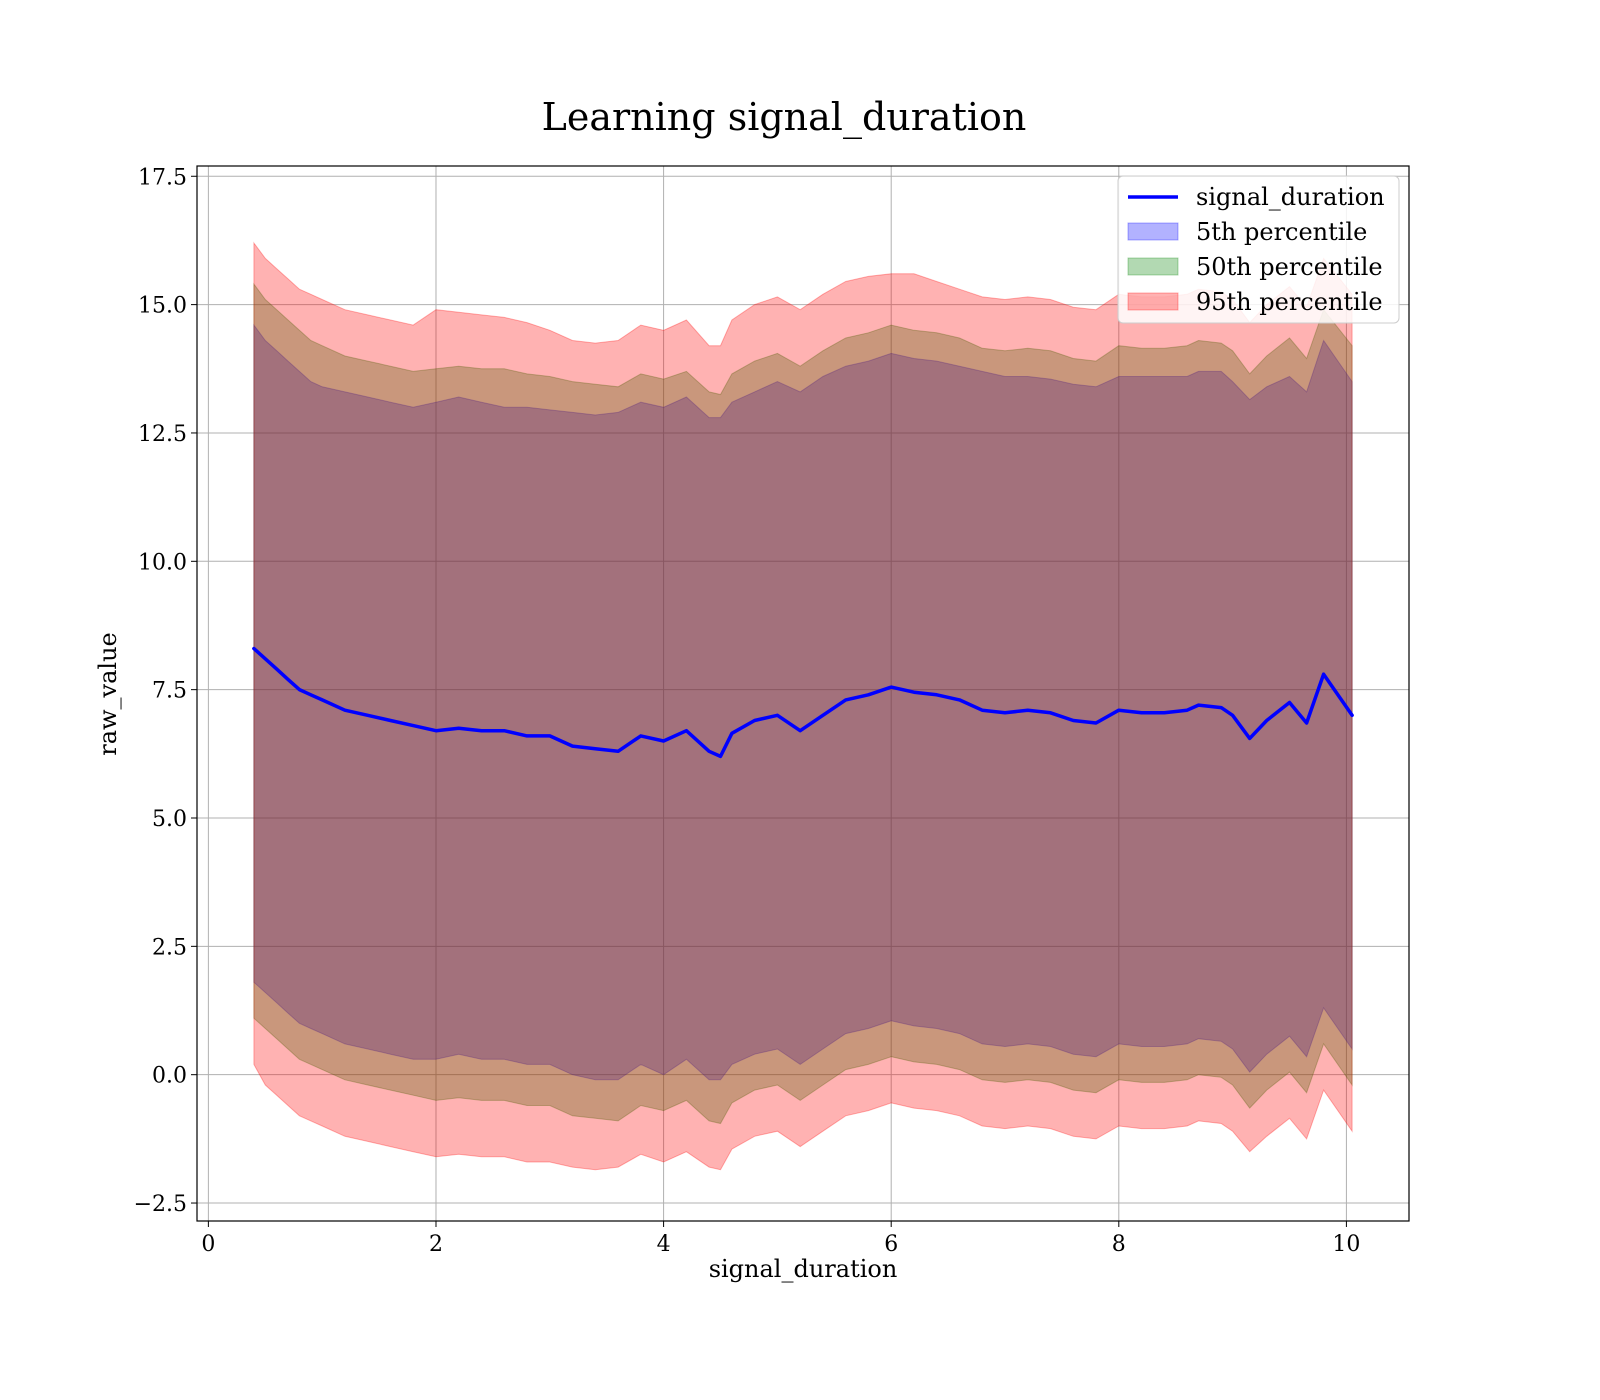 The image size is (1600, 1400). I want to click on chart-title: Learning signal_duration, so click(784, 117).